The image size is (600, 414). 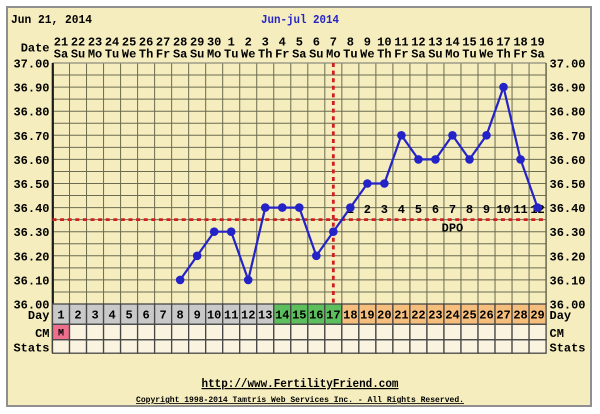 I want to click on svg-text: 13, so click(x=435, y=43).